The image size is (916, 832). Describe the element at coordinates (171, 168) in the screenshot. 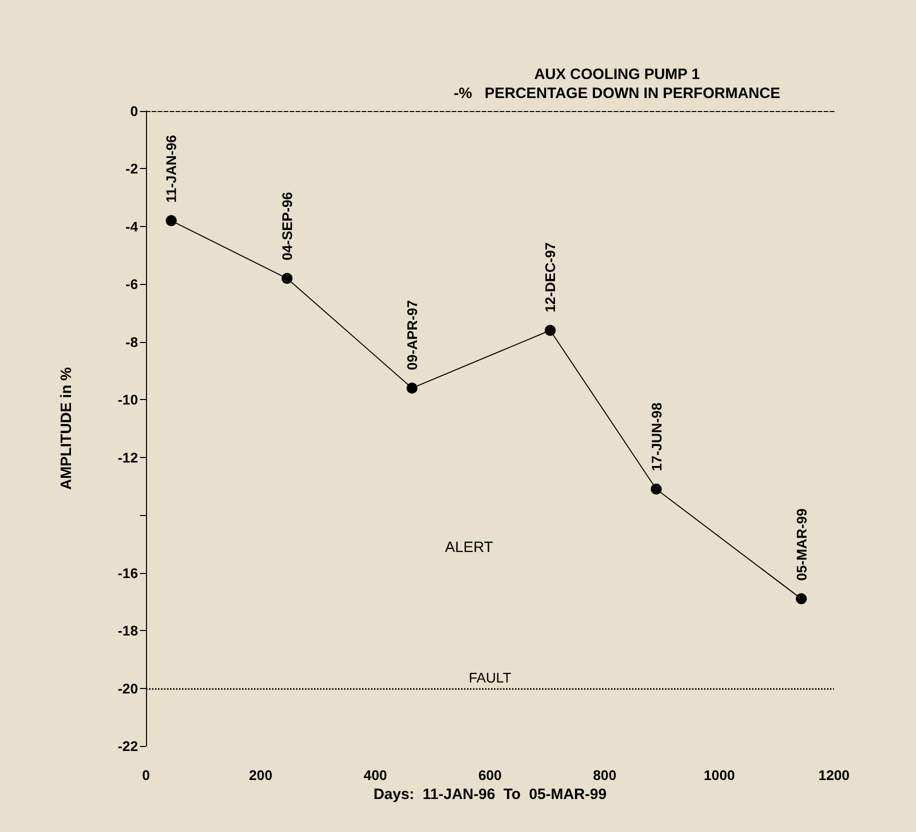

I see `annotation: 11-JAN-96` at that location.